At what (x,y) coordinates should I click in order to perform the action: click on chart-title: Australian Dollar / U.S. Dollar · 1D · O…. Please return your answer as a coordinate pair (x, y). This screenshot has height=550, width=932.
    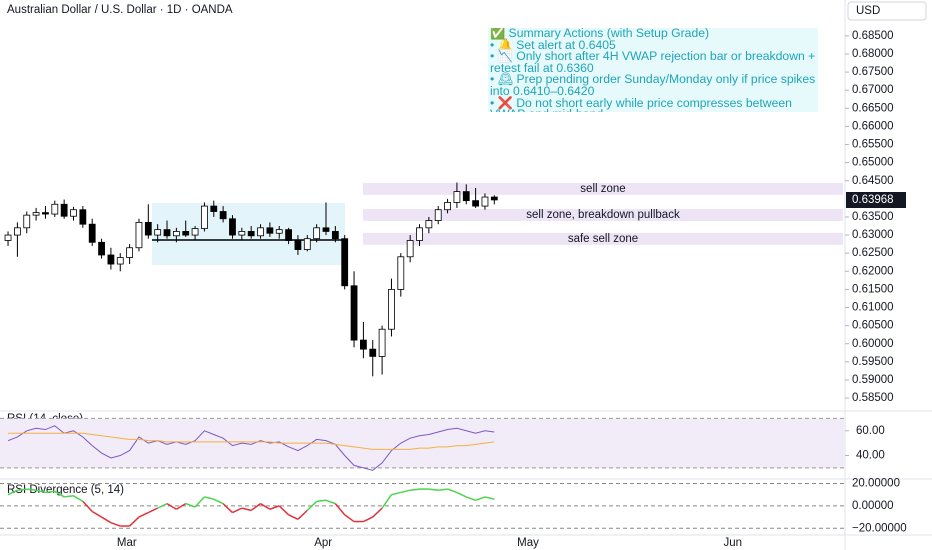
    Looking at the image, I should click on (120, 10).